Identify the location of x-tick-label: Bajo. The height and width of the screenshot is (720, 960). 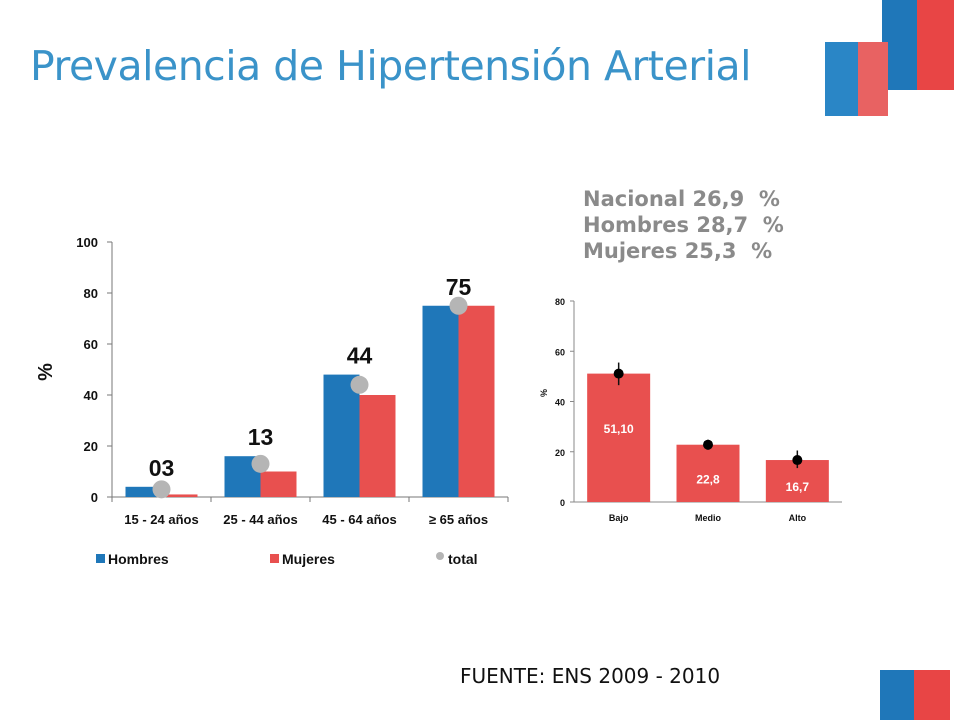
(619, 518).